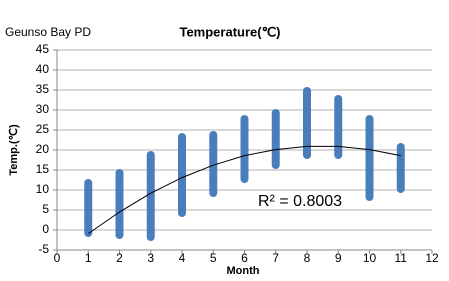  I want to click on x-tick-label: 9, so click(338, 258).